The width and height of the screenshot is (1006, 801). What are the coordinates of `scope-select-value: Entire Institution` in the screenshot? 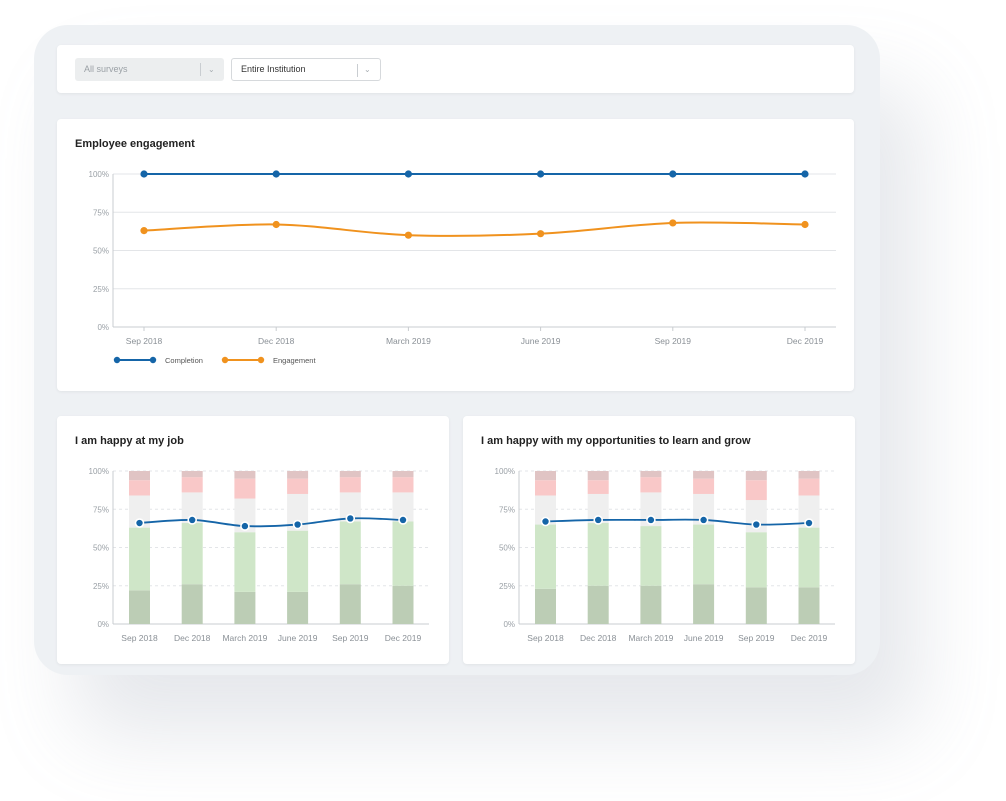 It's located at (273, 69).